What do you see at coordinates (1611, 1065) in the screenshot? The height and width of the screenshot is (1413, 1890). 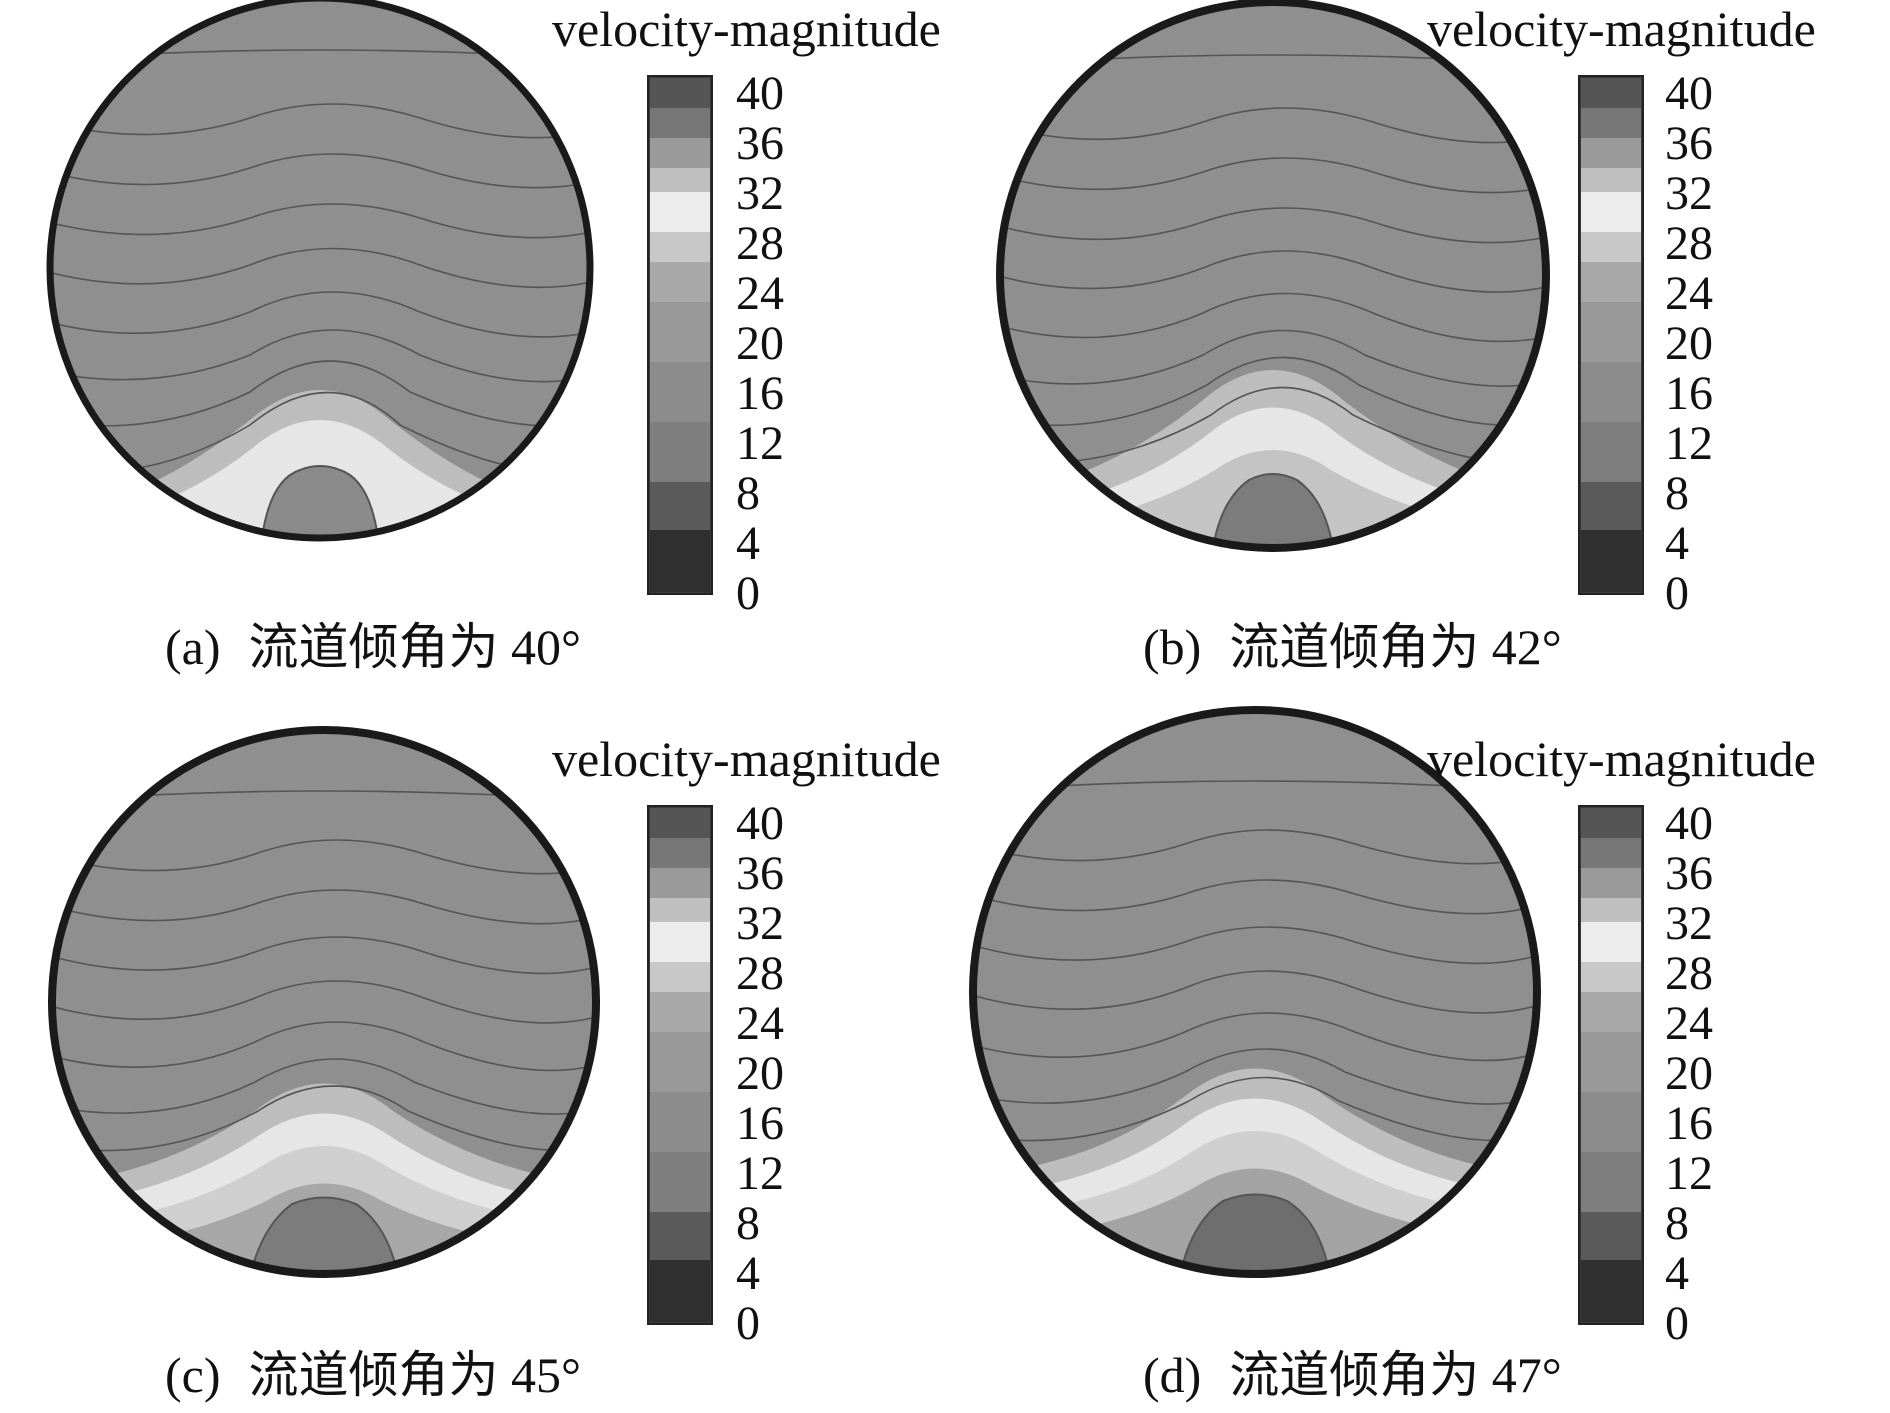 I see `legend-bar-d` at bounding box center [1611, 1065].